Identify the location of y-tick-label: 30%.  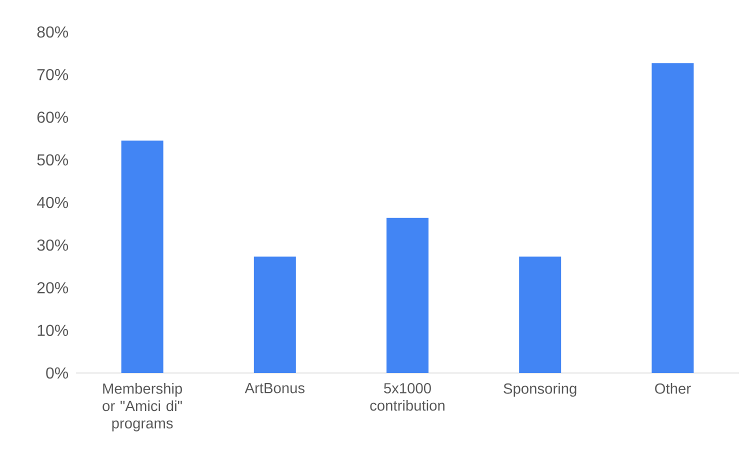
(52, 245).